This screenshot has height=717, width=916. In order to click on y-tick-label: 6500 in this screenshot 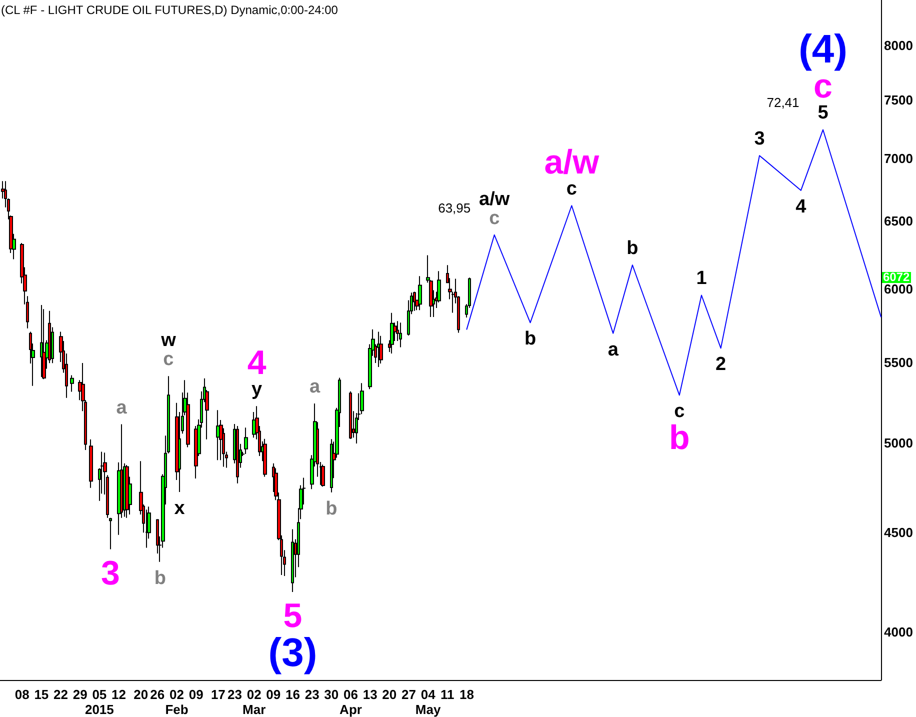, I will do `click(898, 221)`.